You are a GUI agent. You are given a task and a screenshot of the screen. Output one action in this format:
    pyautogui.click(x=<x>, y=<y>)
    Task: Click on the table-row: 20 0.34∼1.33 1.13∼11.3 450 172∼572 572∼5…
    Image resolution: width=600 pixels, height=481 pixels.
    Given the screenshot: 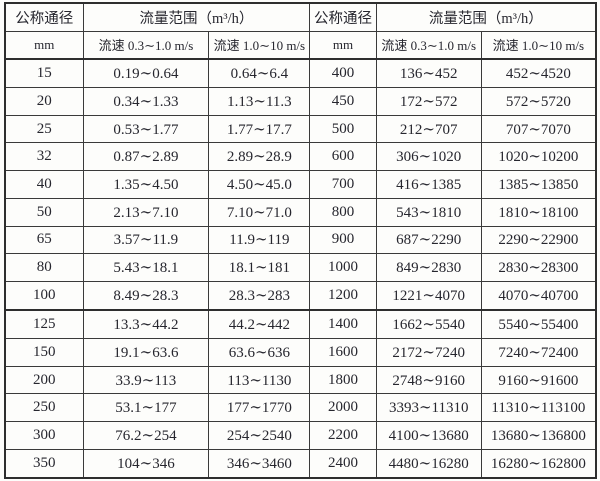 What is the action you would take?
    pyautogui.click(x=300, y=101)
    